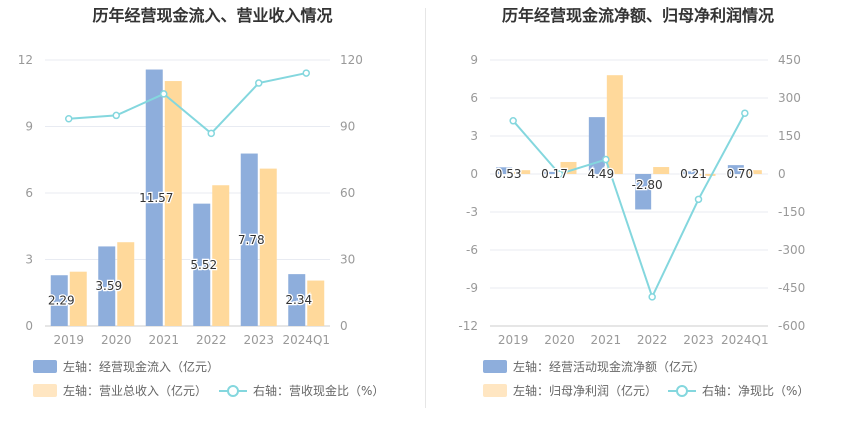  Describe the element at coordinates (25, 60) in the screenshot. I see `y-left-tick-label: 12` at that location.